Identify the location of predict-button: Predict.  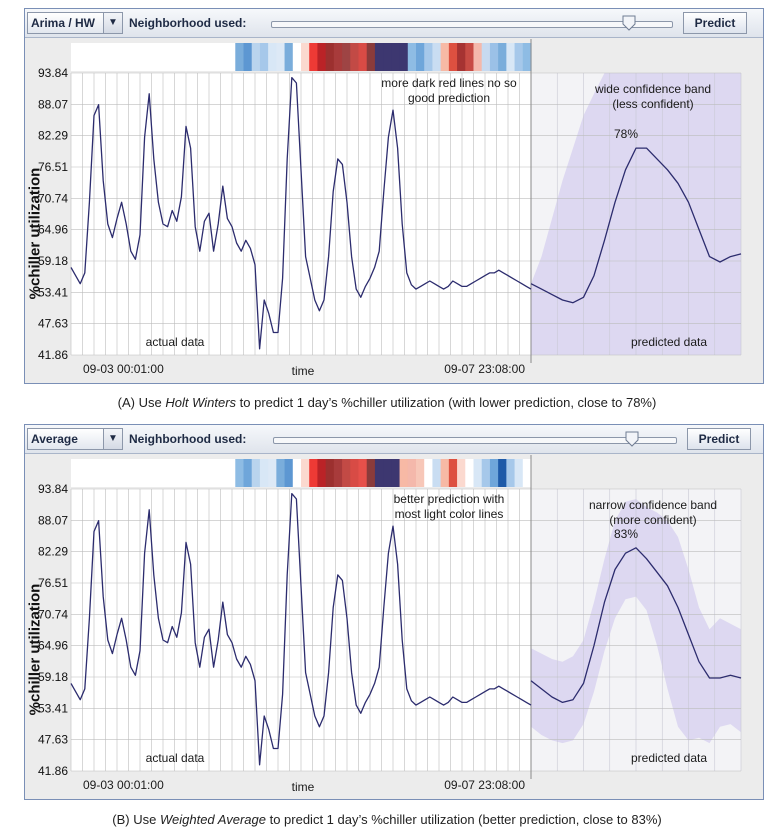
(719, 439).